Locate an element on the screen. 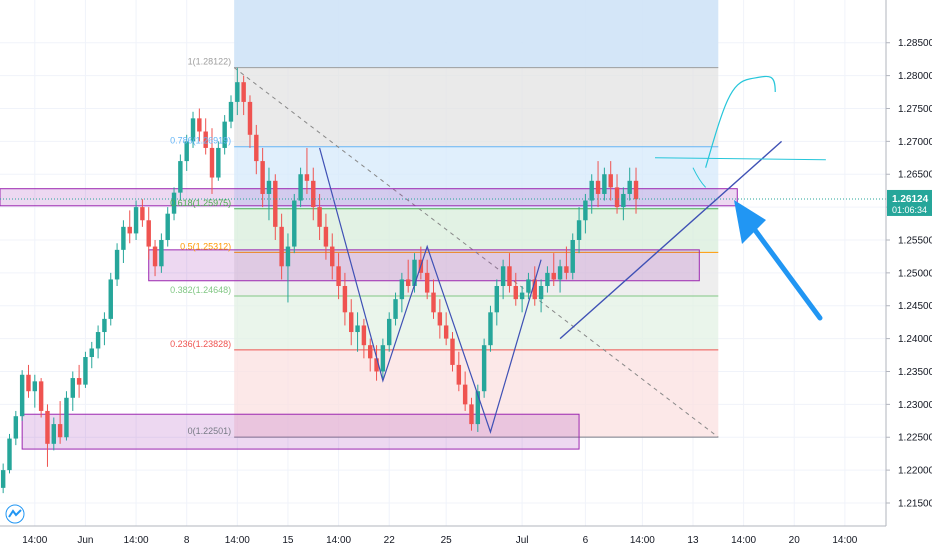  fib-level-label: 0.382(1.24648) is located at coordinates (200, 290).